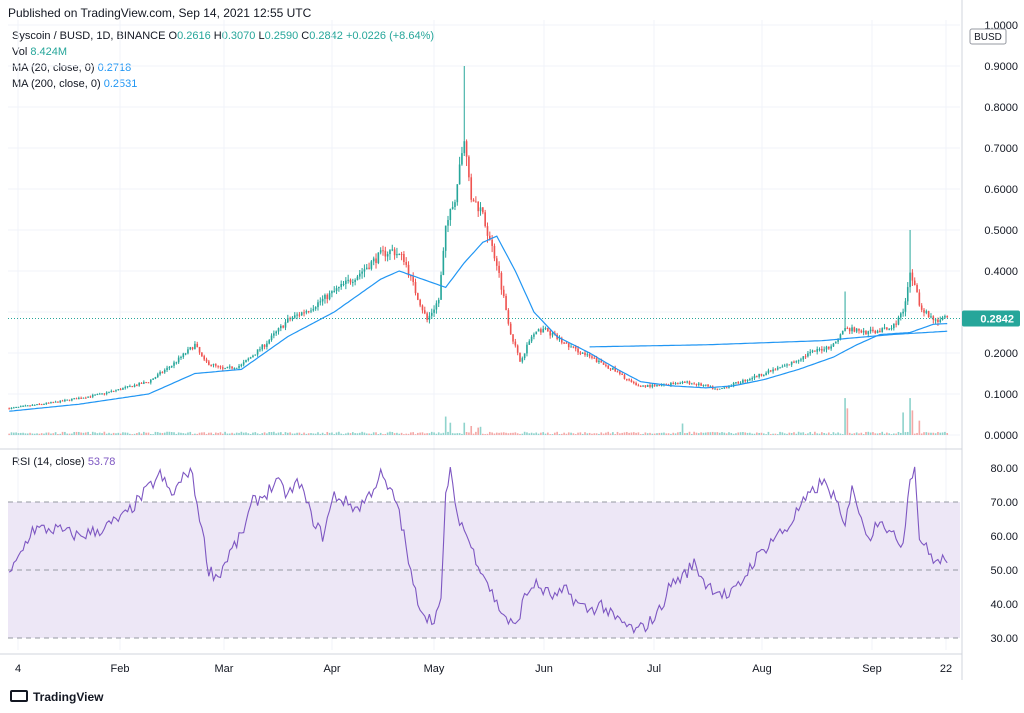 The width and height of the screenshot is (1024, 713). What do you see at coordinates (89, 36) in the screenshot?
I see `legend-symbol: Syscoin / BUSD, 1D, BINANCE` at bounding box center [89, 36].